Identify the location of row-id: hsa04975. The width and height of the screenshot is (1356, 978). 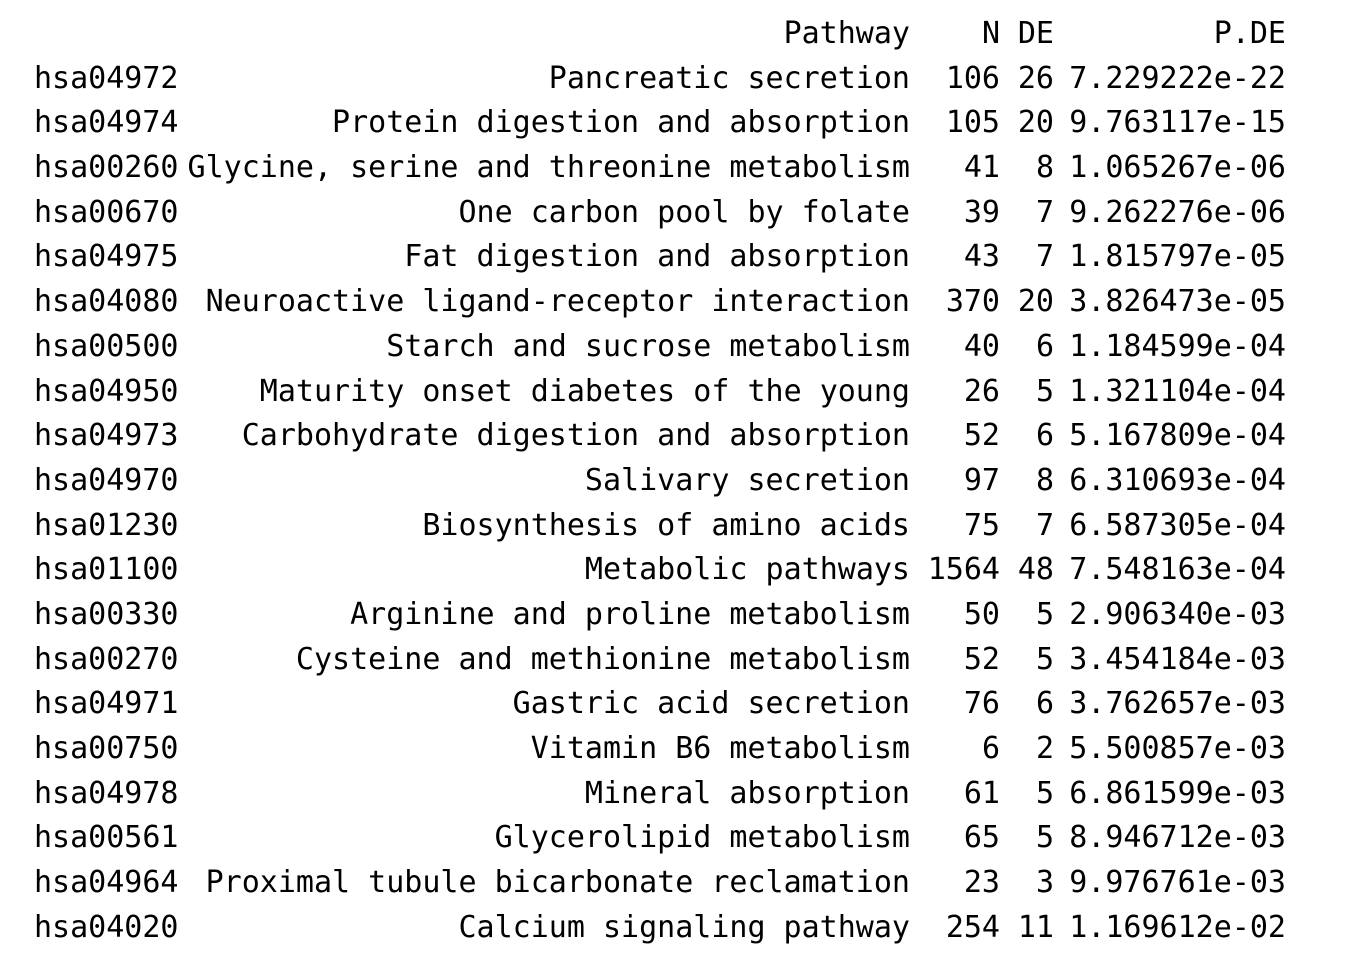
(106, 257).